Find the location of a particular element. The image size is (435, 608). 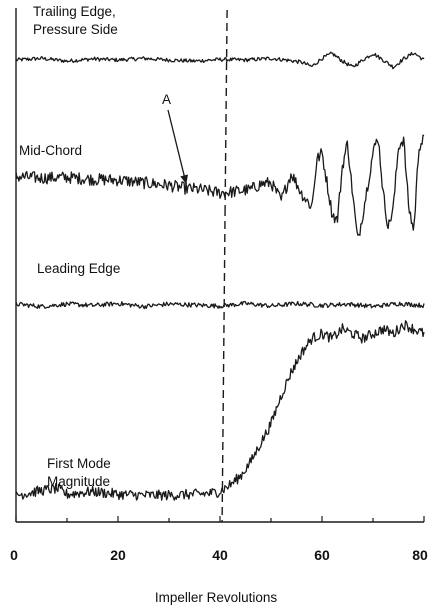

series-label-3-line-1: Magnitude is located at coordinates (78, 481).